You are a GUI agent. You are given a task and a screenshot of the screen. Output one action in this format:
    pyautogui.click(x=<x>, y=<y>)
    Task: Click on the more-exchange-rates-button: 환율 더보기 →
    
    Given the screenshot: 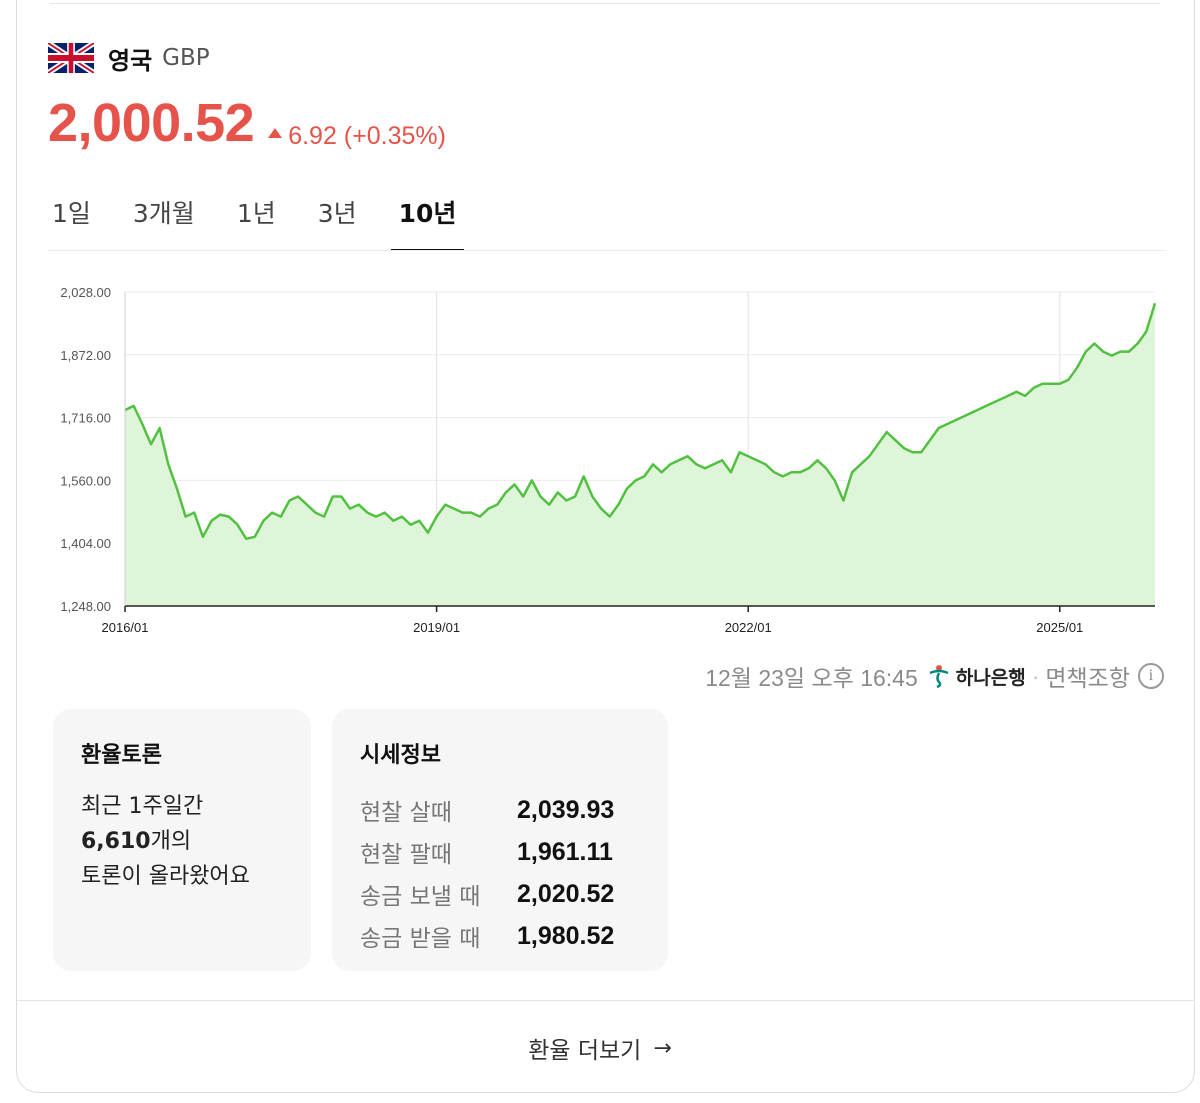 What is the action you would take?
    pyautogui.click(x=600, y=1048)
    